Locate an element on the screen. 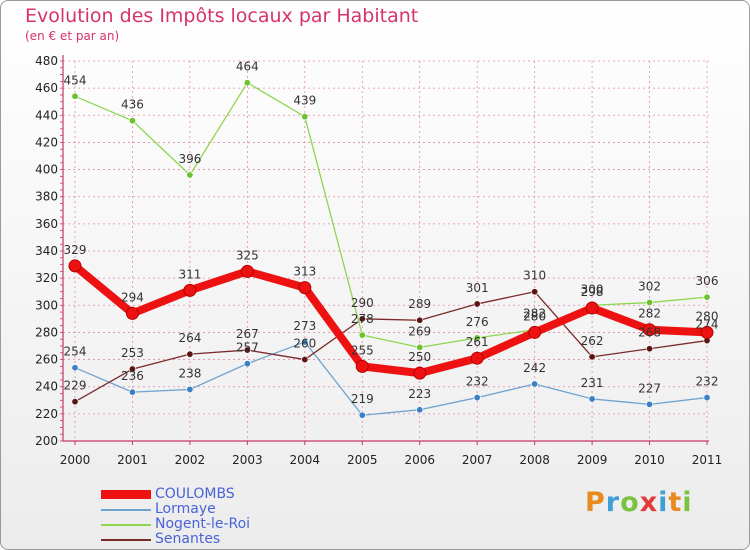 Image resolution: width=750 pixels, height=550 pixels. data-label-senantes: 289 is located at coordinates (419, 304).